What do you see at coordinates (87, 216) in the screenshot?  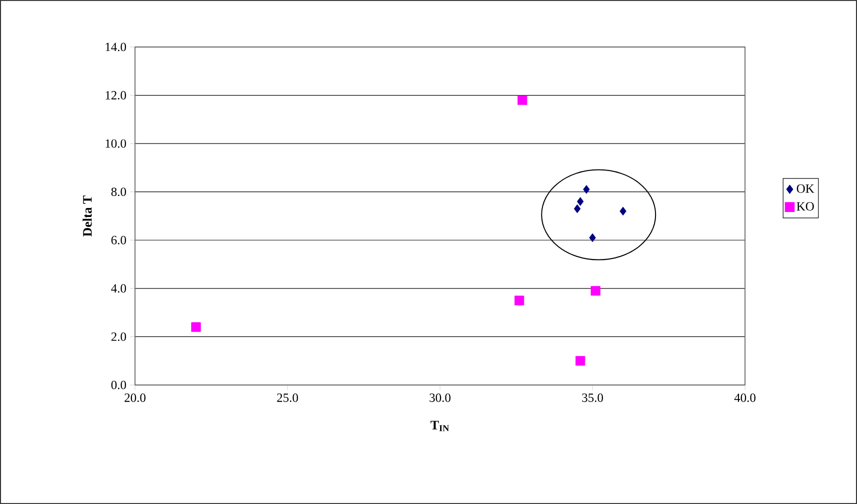 I see `y-axis-title: Delta T` at bounding box center [87, 216].